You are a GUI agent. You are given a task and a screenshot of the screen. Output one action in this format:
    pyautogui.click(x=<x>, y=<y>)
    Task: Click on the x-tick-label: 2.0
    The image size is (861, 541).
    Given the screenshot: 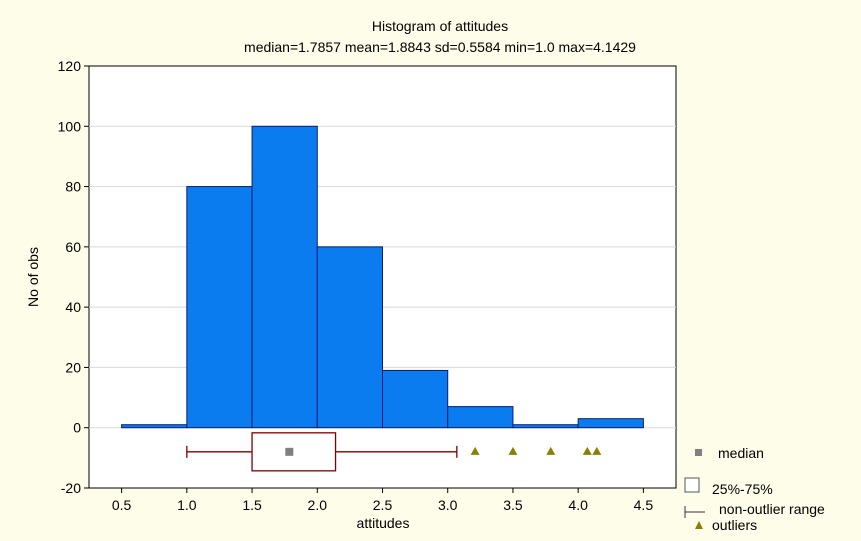 What is the action you would take?
    pyautogui.click(x=318, y=505)
    